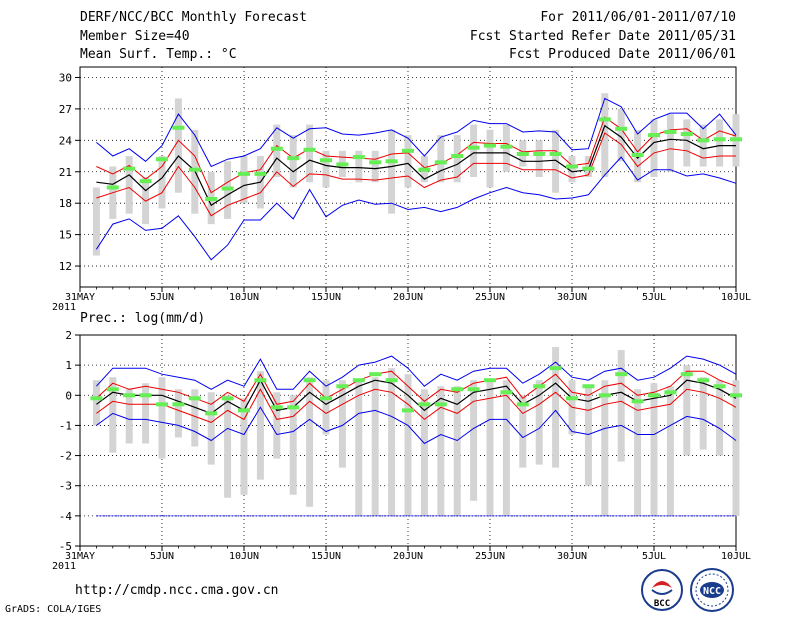 This screenshot has width=800, height=618. What do you see at coordinates (416, 155) in the screenshot?
I see `chart1-upper-line` at bounding box center [416, 155].